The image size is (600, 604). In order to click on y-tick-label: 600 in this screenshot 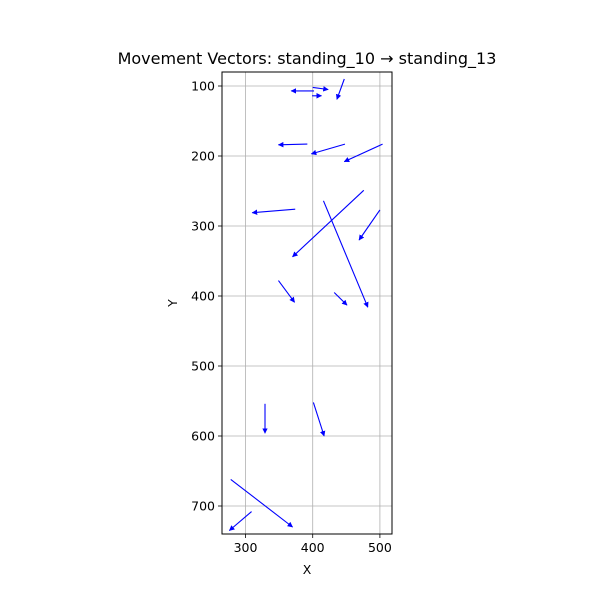, I will do `click(203, 436)`.